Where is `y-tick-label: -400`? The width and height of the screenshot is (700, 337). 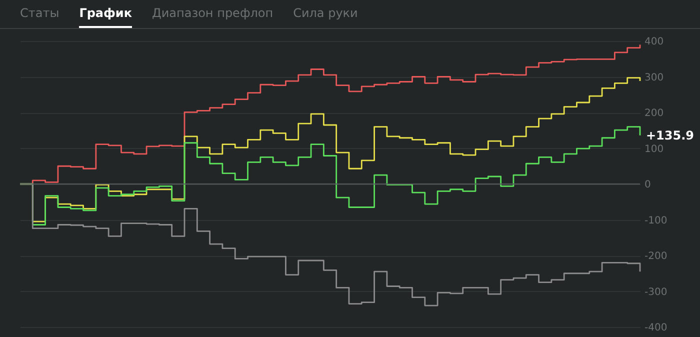 y-tick-label: -400 is located at coordinates (656, 328).